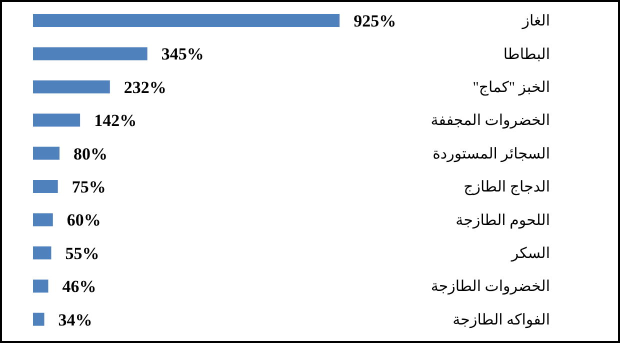 This screenshot has width=620, height=343. What do you see at coordinates (145, 87) in the screenshot?
I see `data-label: 232%` at bounding box center [145, 87].